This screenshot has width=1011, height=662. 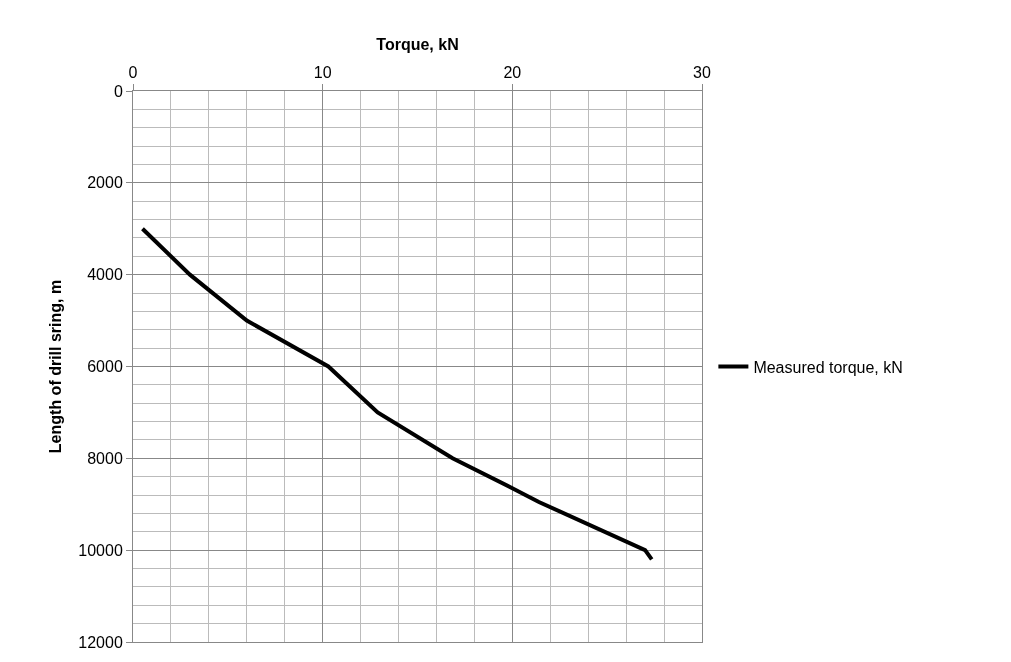 I want to click on x-axis-title: Torque, kN, so click(x=417, y=45).